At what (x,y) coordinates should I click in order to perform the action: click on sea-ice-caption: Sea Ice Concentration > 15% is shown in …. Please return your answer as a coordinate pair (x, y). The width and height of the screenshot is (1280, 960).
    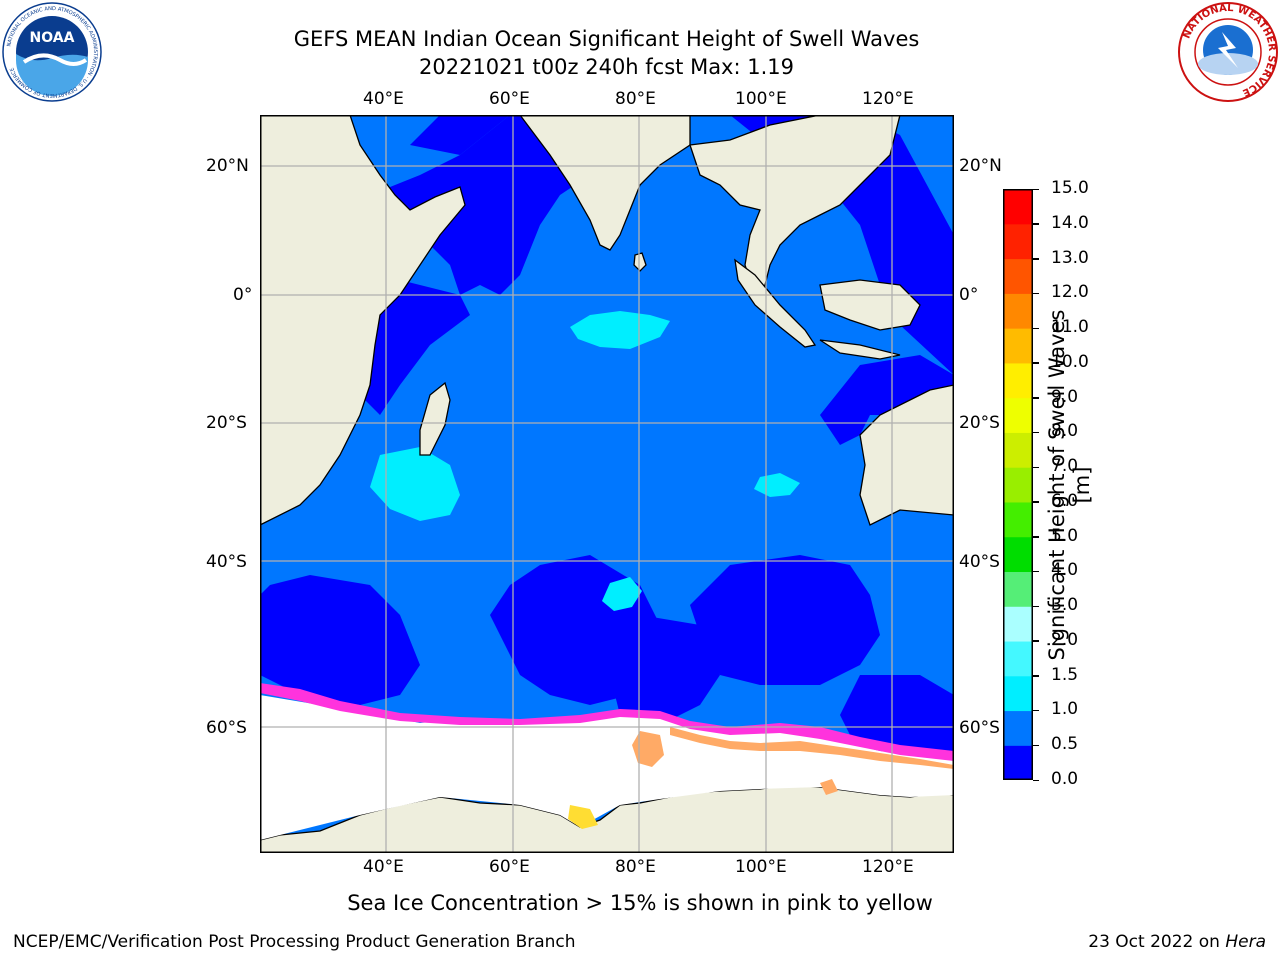
    Looking at the image, I should click on (640, 903).